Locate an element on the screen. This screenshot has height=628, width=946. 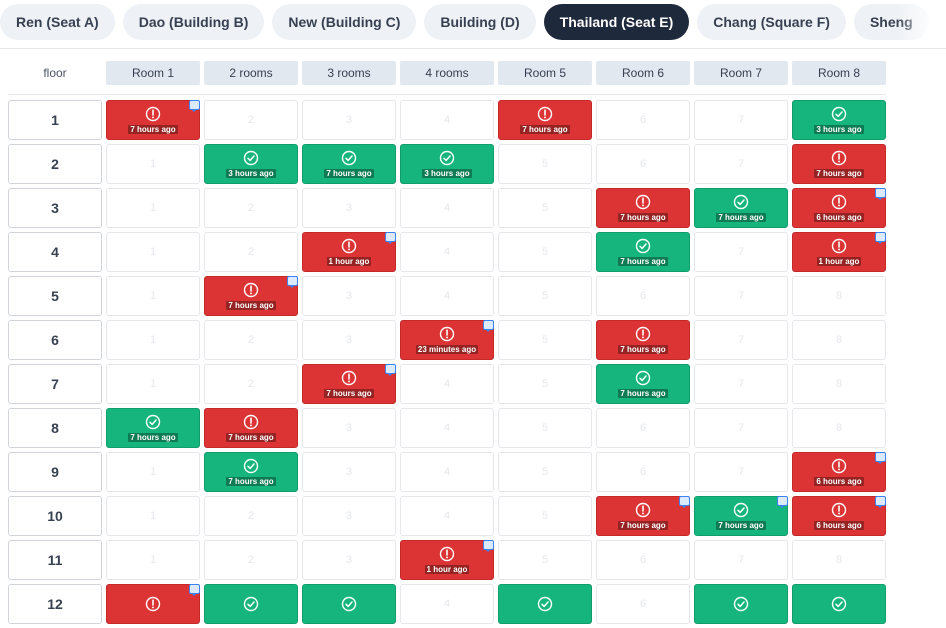
building-tab: Thailand (Seat E) is located at coordinates (616, 22).